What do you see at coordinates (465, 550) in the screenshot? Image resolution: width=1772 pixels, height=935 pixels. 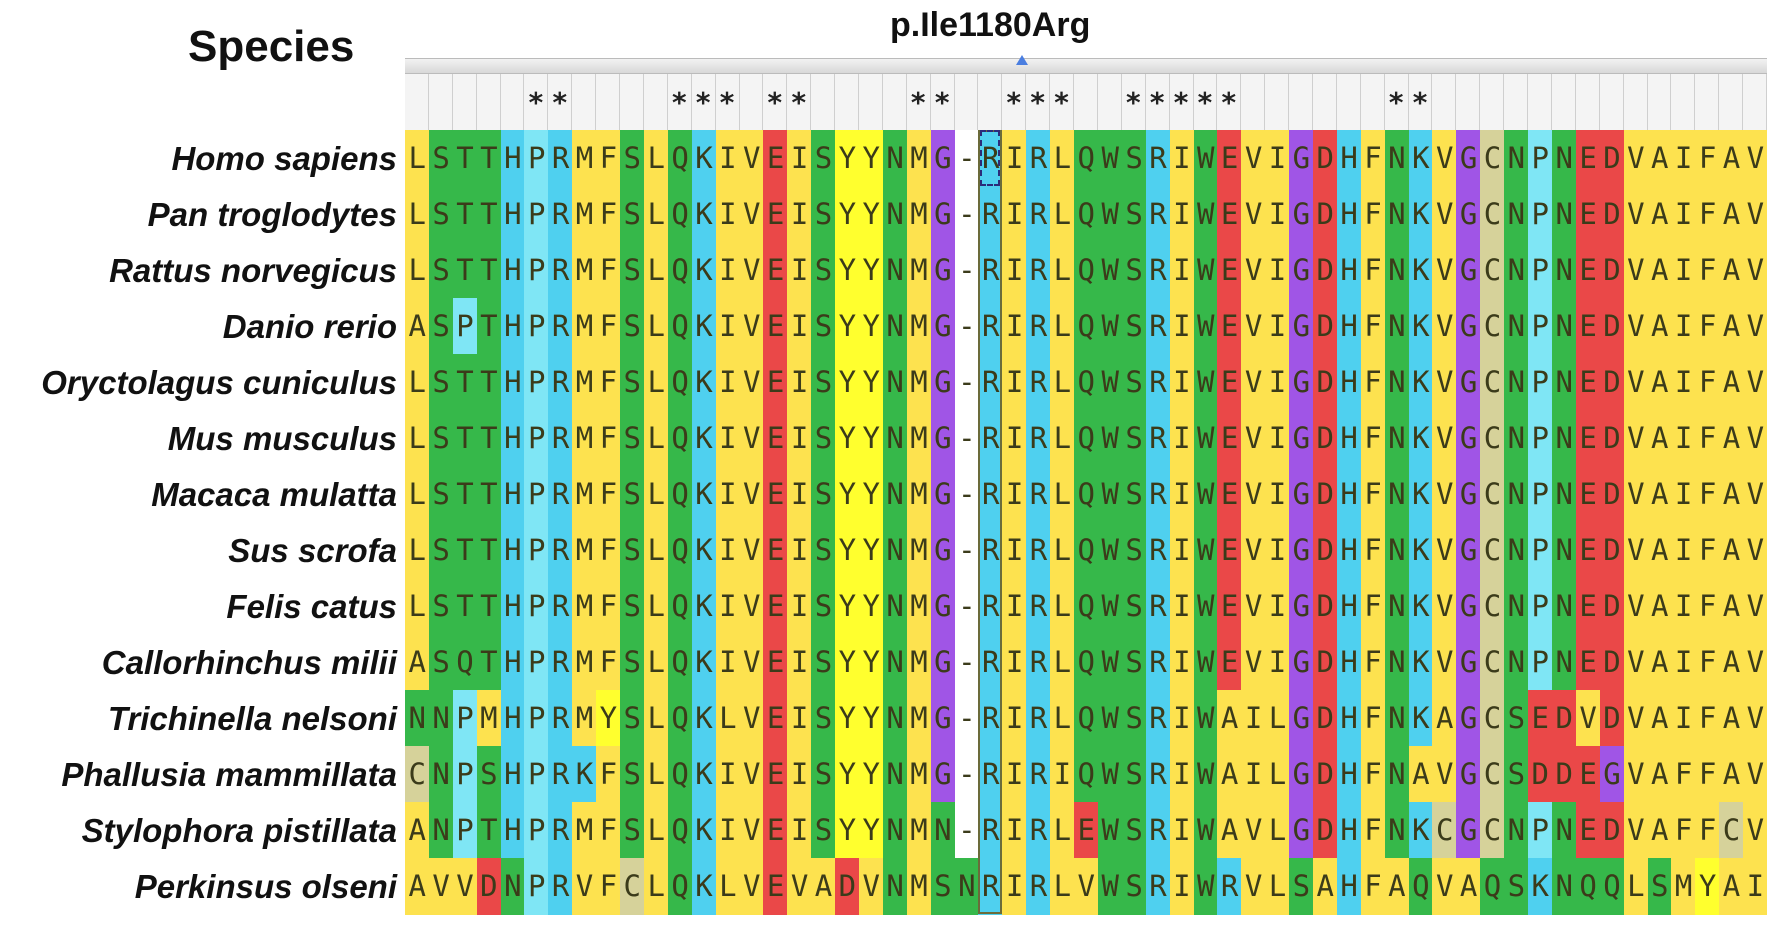 I see `residue-cell: T` at bounding box center [465, 550].